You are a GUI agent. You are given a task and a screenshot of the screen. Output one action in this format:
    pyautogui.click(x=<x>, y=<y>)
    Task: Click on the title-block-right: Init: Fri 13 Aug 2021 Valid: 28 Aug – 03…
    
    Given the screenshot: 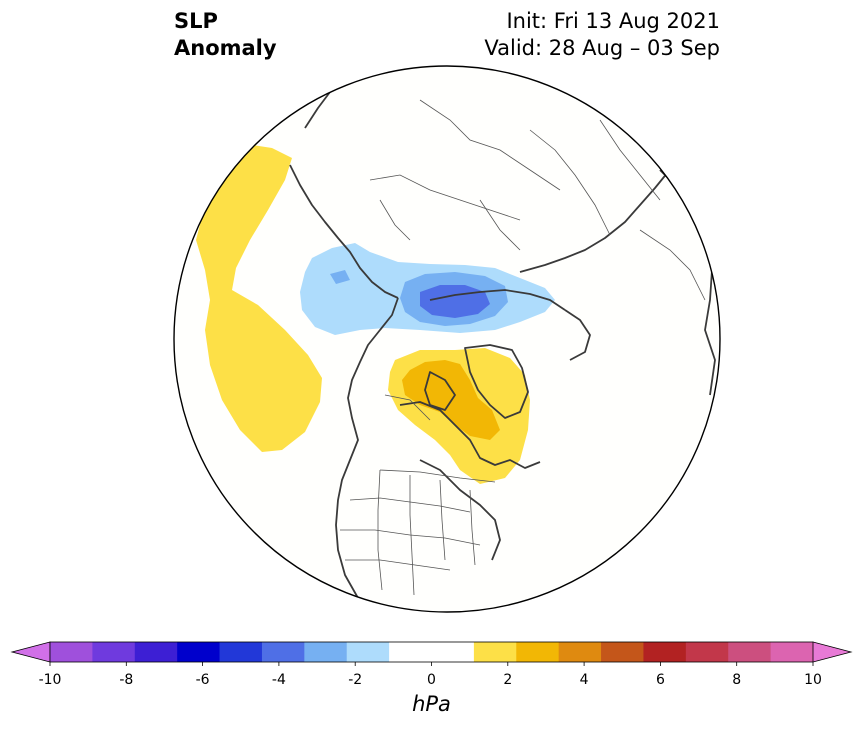 What is the action you would take?
    pyautogui.click(x=602, y=35)
    